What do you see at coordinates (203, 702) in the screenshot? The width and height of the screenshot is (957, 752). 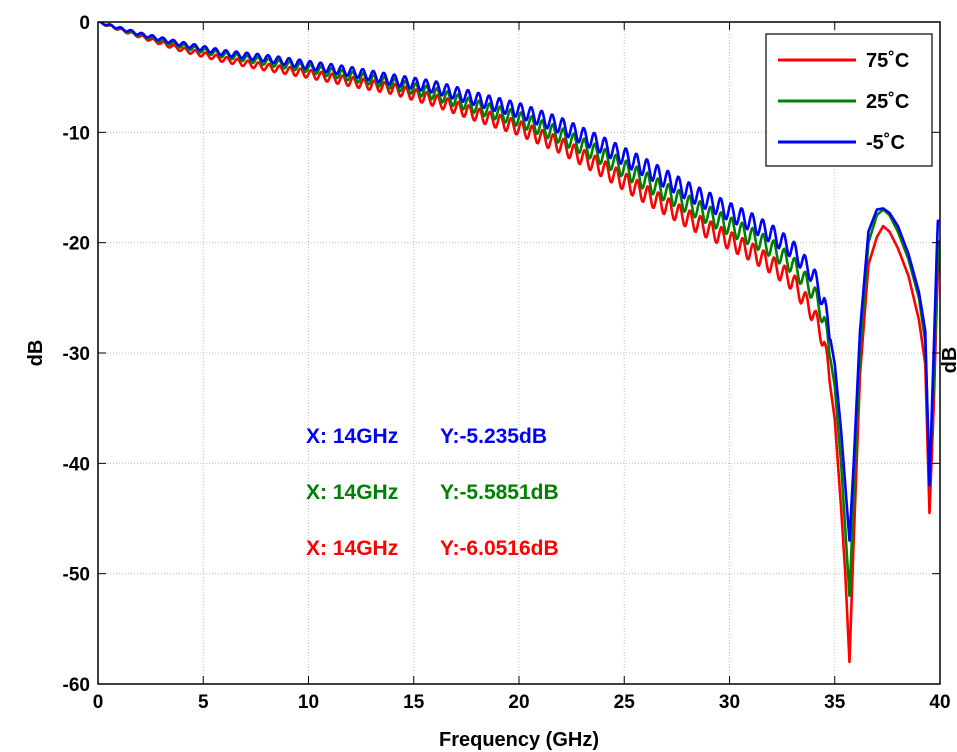 I see `x-tick-label: 5` at bounding box center [203, 702].